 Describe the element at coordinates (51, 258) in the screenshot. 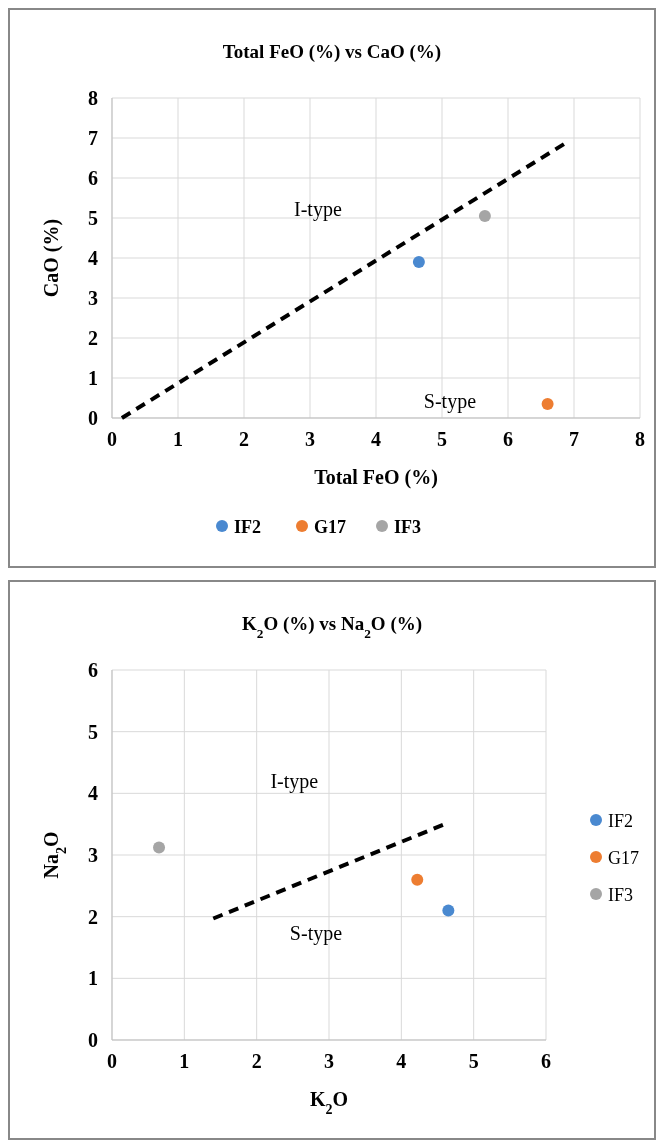

I see `y-axis-title: CaO (%)` at that location.